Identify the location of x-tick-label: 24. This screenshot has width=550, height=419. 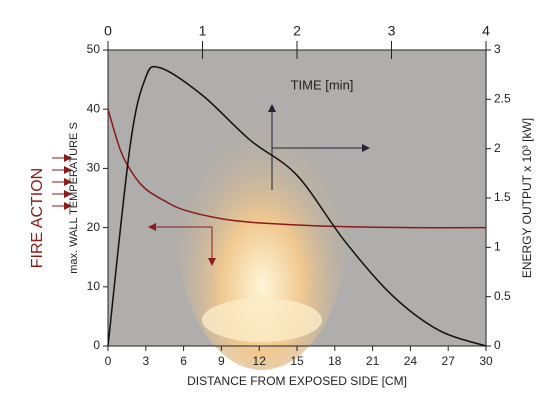
(411, 361).